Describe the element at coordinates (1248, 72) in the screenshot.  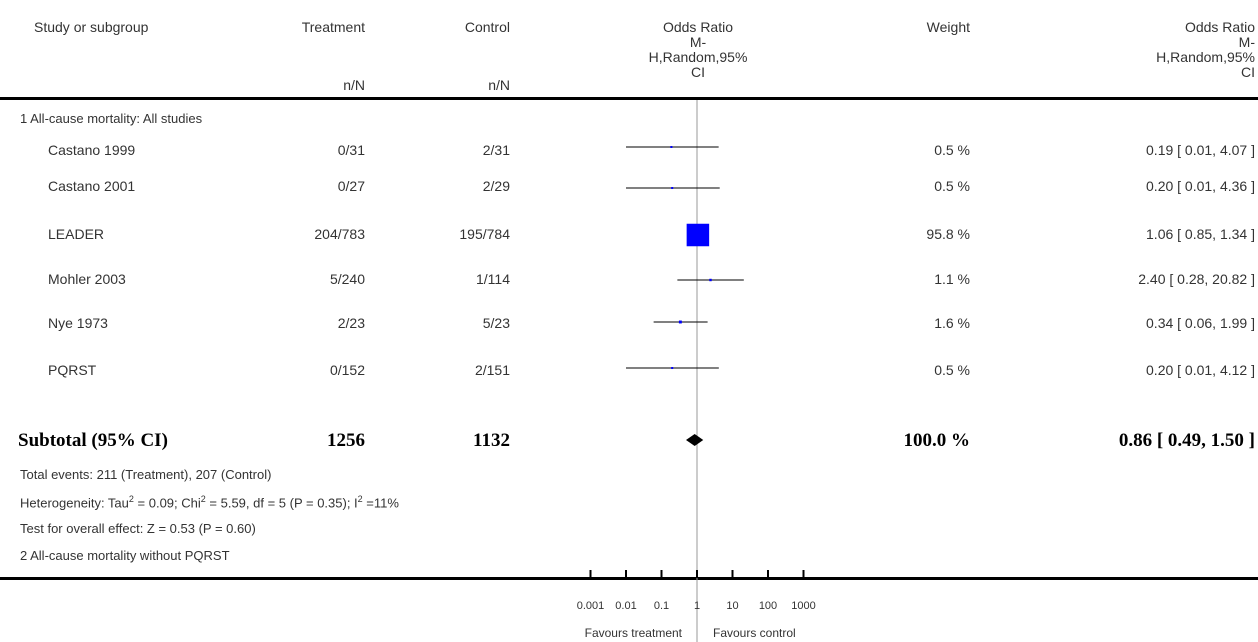
I see `header-or-text-4: CI` at that location.